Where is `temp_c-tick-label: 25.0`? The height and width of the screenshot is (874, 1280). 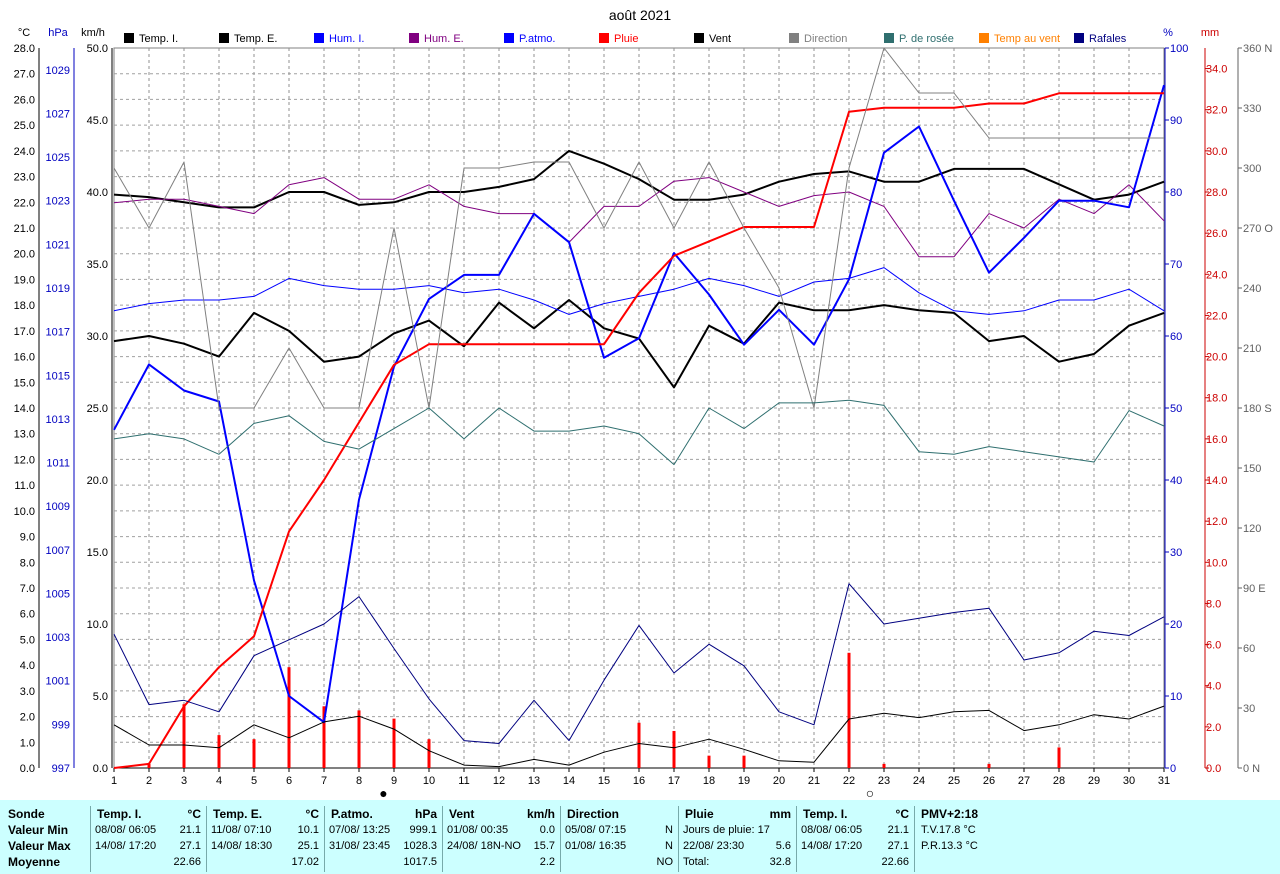
temp_c-tick-label: 25.0 is located at coordinates (24, 126).